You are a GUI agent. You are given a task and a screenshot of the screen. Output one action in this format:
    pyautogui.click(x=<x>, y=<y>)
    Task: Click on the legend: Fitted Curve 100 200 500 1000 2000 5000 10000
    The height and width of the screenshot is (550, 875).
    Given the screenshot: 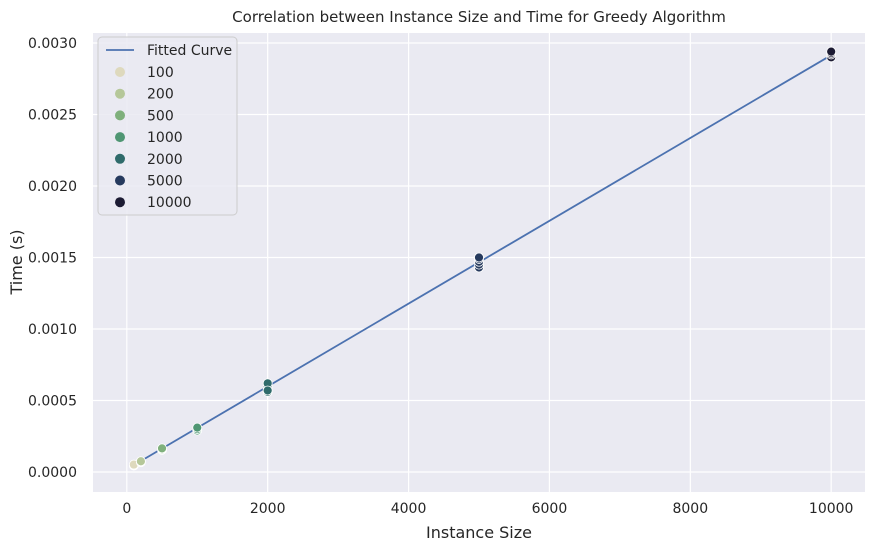 What is the action you would take?
    pyautogui.click(x=167, y=126)
    